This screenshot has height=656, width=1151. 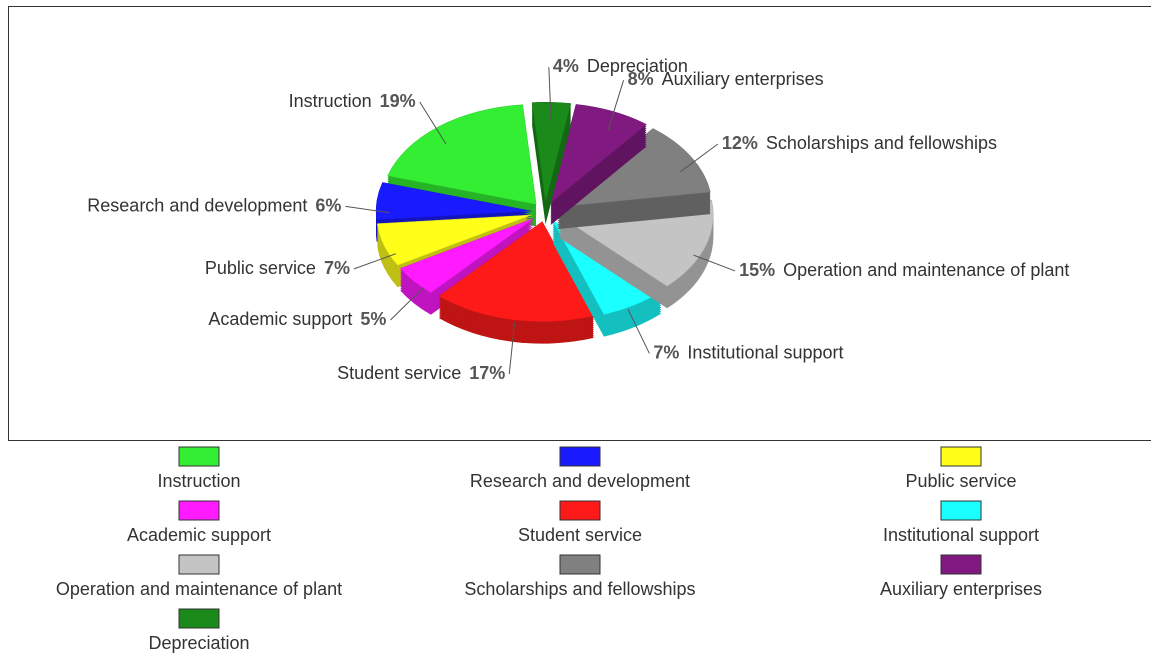 What do you see at coordinates (960, 481) in the screenshot?
I see `legend-label: Public service` at bounding box center [960, 481].